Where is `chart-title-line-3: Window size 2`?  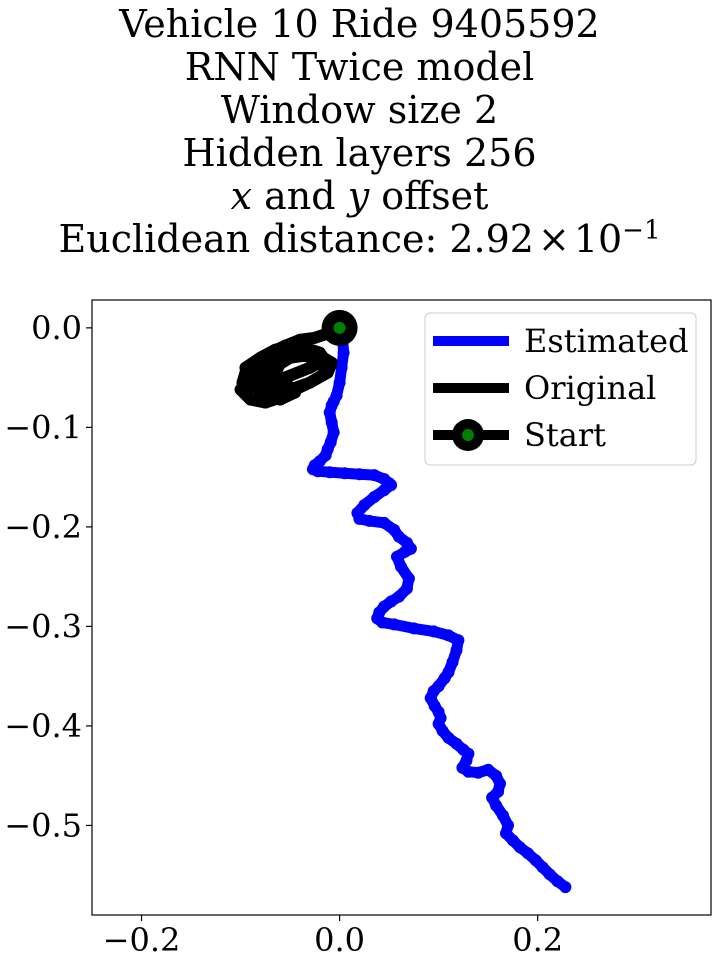 chart-title-line-3: Window size 2 is located at coordinates (359, 110).